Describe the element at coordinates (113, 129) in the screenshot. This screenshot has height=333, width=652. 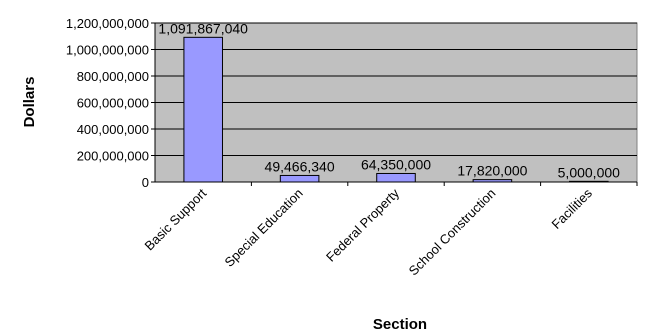
I see `y-tick-label: 400,000,000` at that location.